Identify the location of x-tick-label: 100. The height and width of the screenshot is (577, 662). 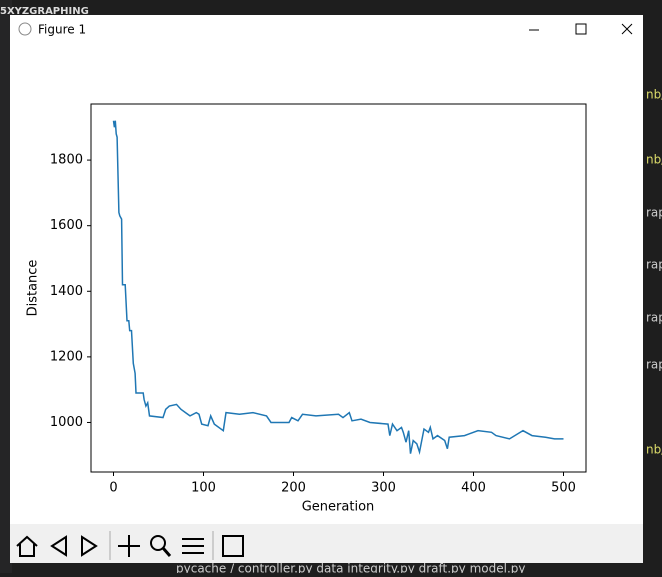
(203, 488).